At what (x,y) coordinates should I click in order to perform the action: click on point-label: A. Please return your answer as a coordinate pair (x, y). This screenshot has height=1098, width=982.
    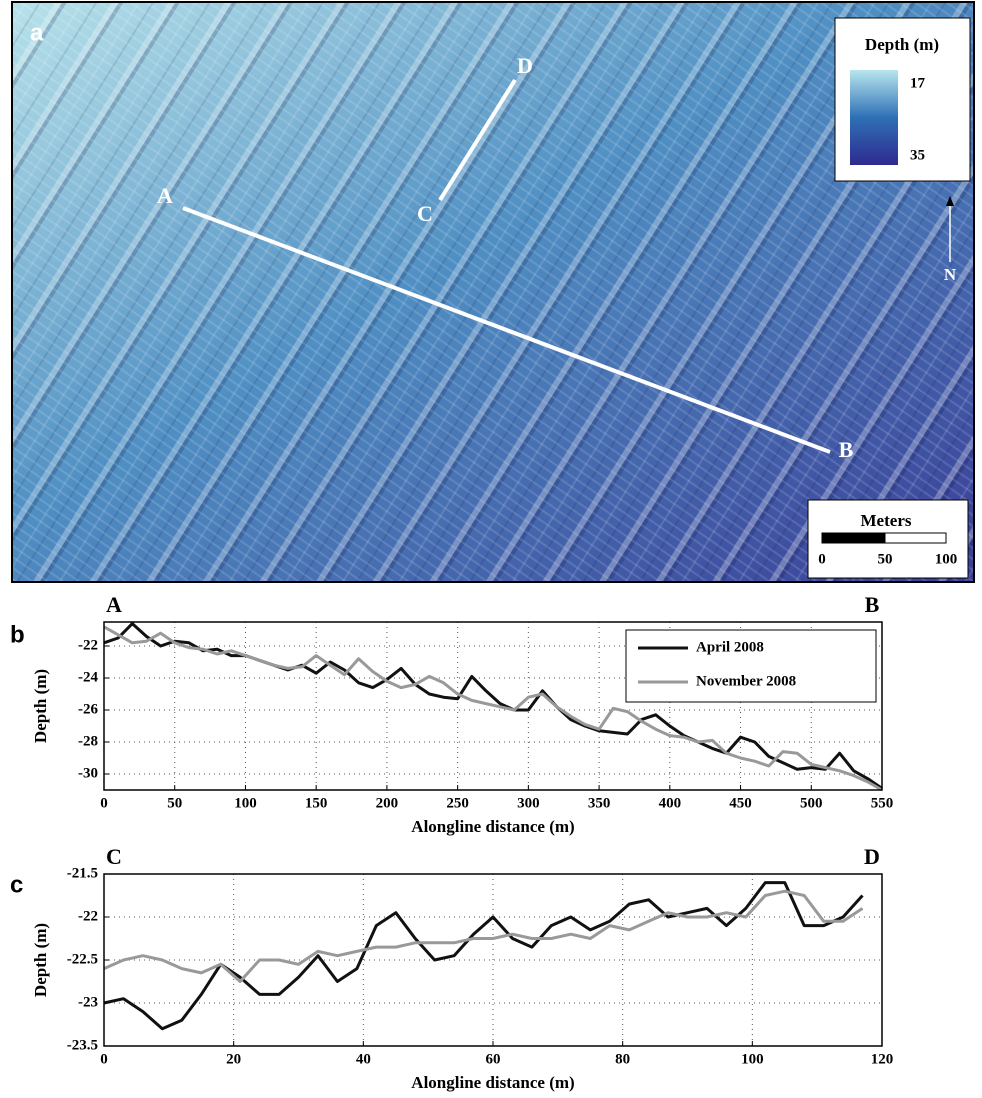
    Looking at the image, I should click on (165, 195).